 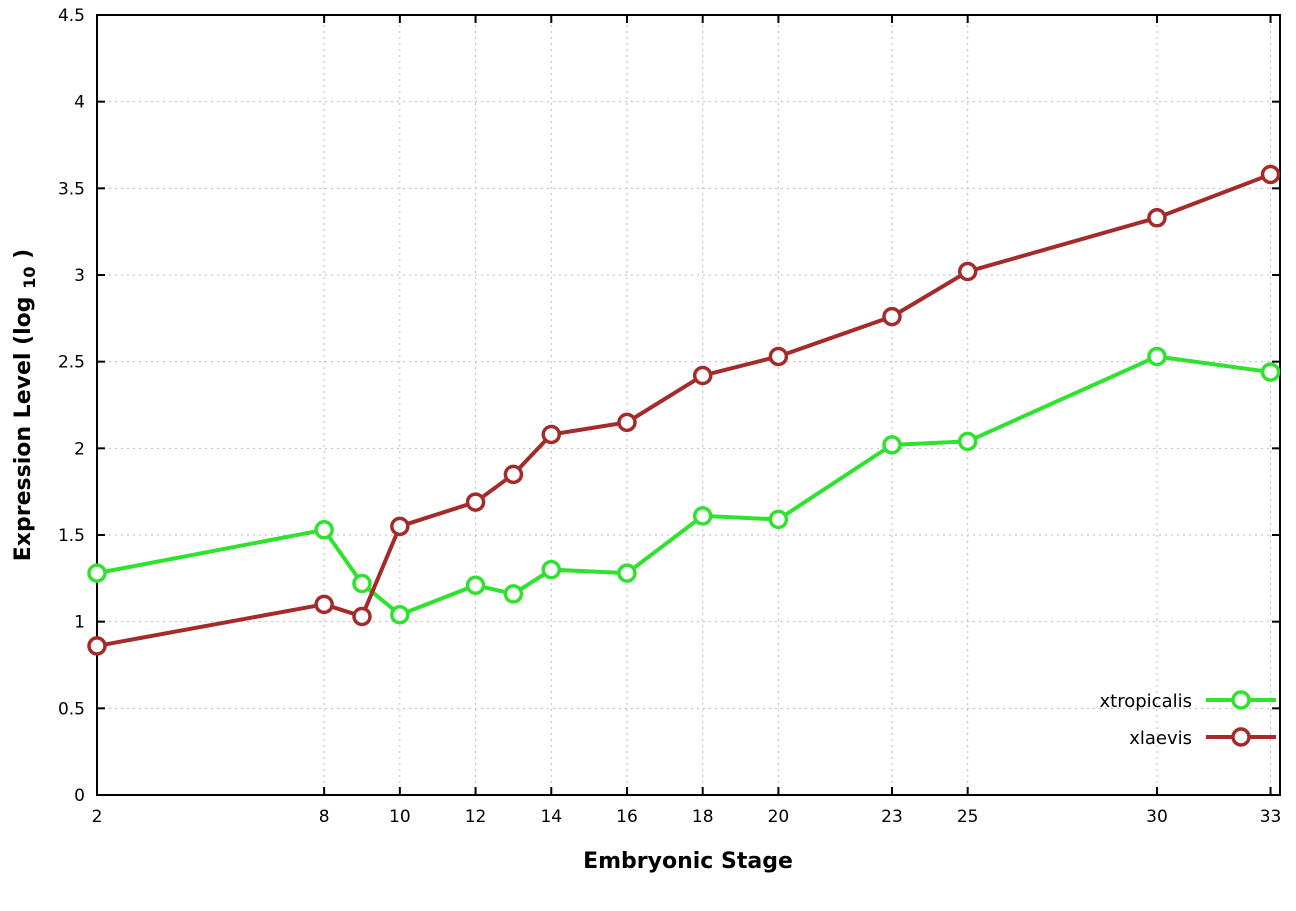 I want to click on y-tick-label: 2, so click(x=79, y=449).